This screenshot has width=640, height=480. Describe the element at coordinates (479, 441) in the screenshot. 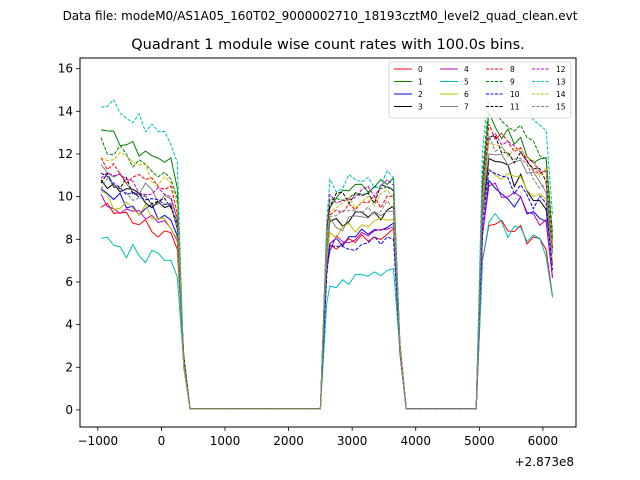

I see `x-tick-label-5000: 5000` at that location.